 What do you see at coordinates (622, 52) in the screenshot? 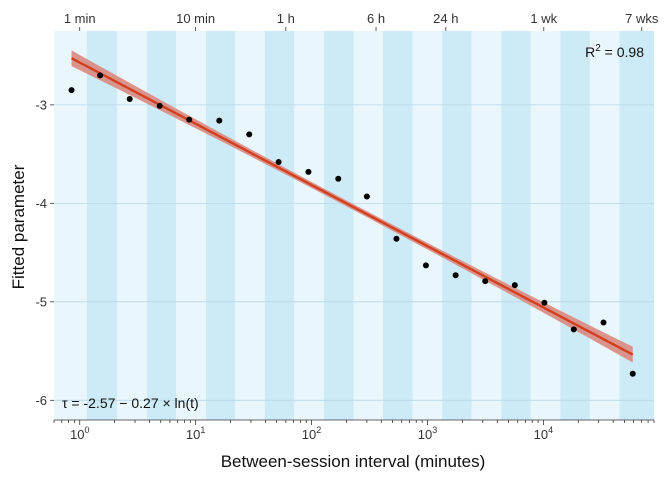
I see `r-squared-value: = 0.98` at bounding box center [622, 52].